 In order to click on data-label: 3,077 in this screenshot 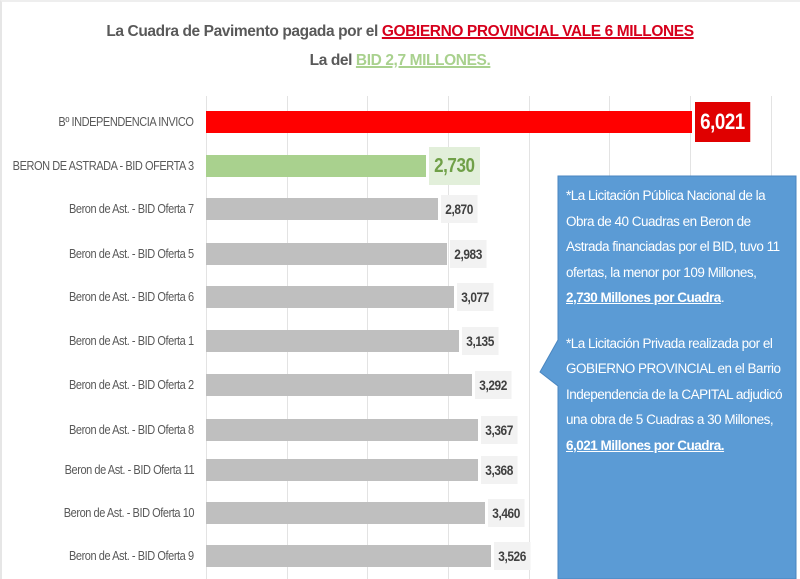, I will do `click(475, 297)`.